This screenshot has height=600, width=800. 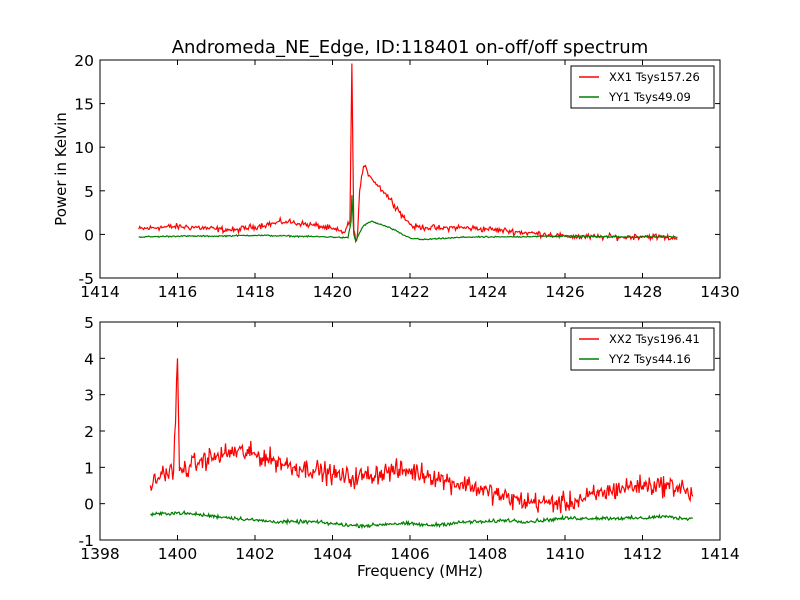 What do you see at coordinates (654, 339) in the screenshot?
I see `legend-label: XX2 Tsys196.41` at bounding box center [654, 339].